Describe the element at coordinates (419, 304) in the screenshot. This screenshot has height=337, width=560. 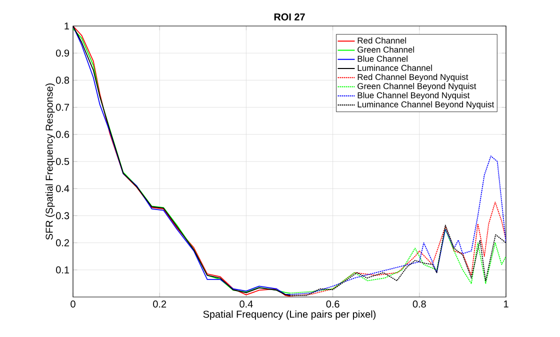
I see `x-tick-label: 0.8` at that location.